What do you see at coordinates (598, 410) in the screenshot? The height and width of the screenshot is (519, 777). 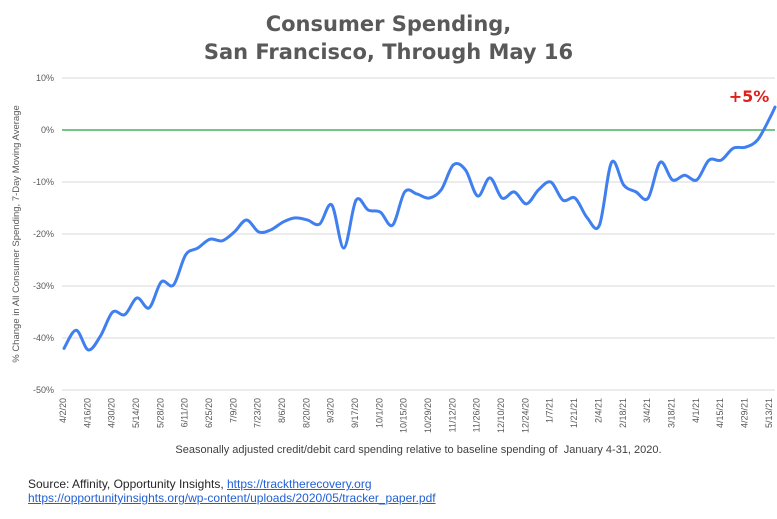 I see `x-tick-label: 2/4/21` at bounding box center [598, 410].